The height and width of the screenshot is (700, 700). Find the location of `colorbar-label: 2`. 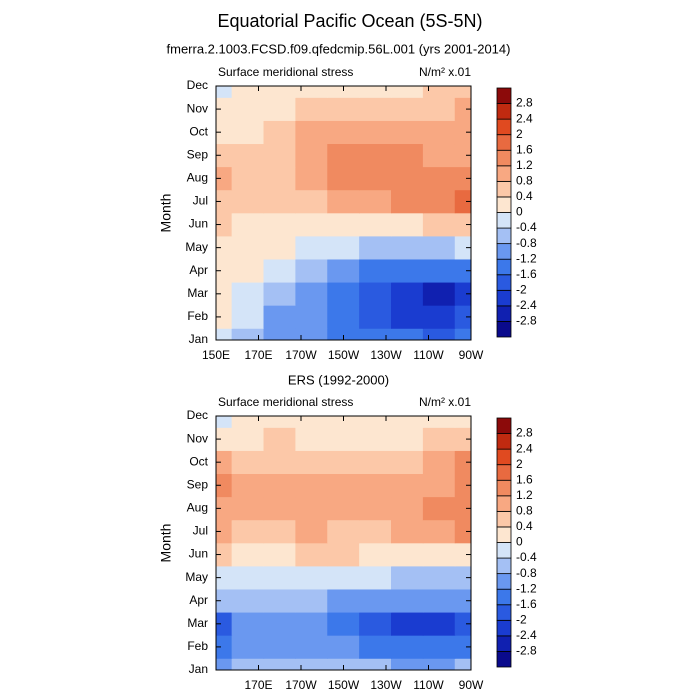

colorbar-label: 2 is located at coordinates (519, 134).